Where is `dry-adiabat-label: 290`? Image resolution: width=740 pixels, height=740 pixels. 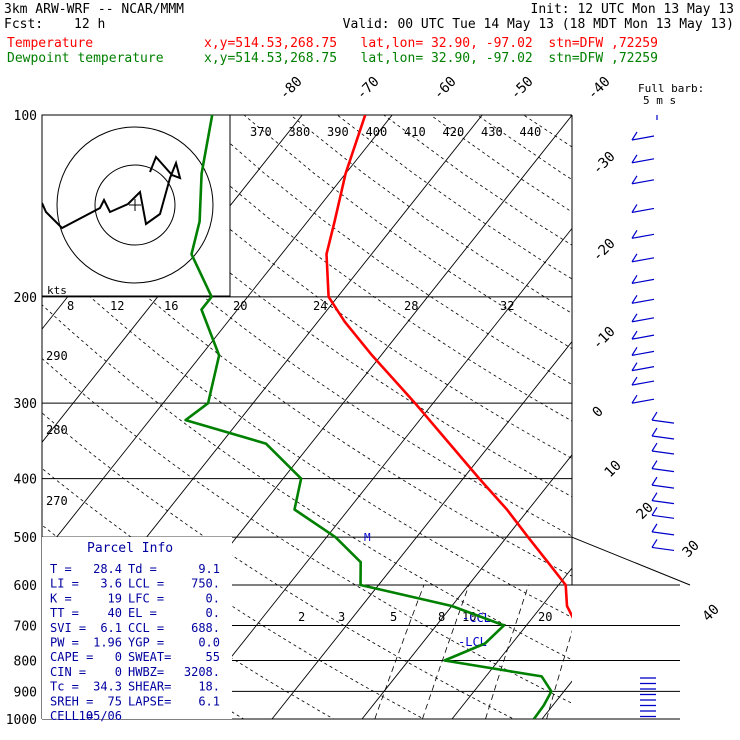 dry-adiabat-label: 290 is located at coordinates (57, 356).